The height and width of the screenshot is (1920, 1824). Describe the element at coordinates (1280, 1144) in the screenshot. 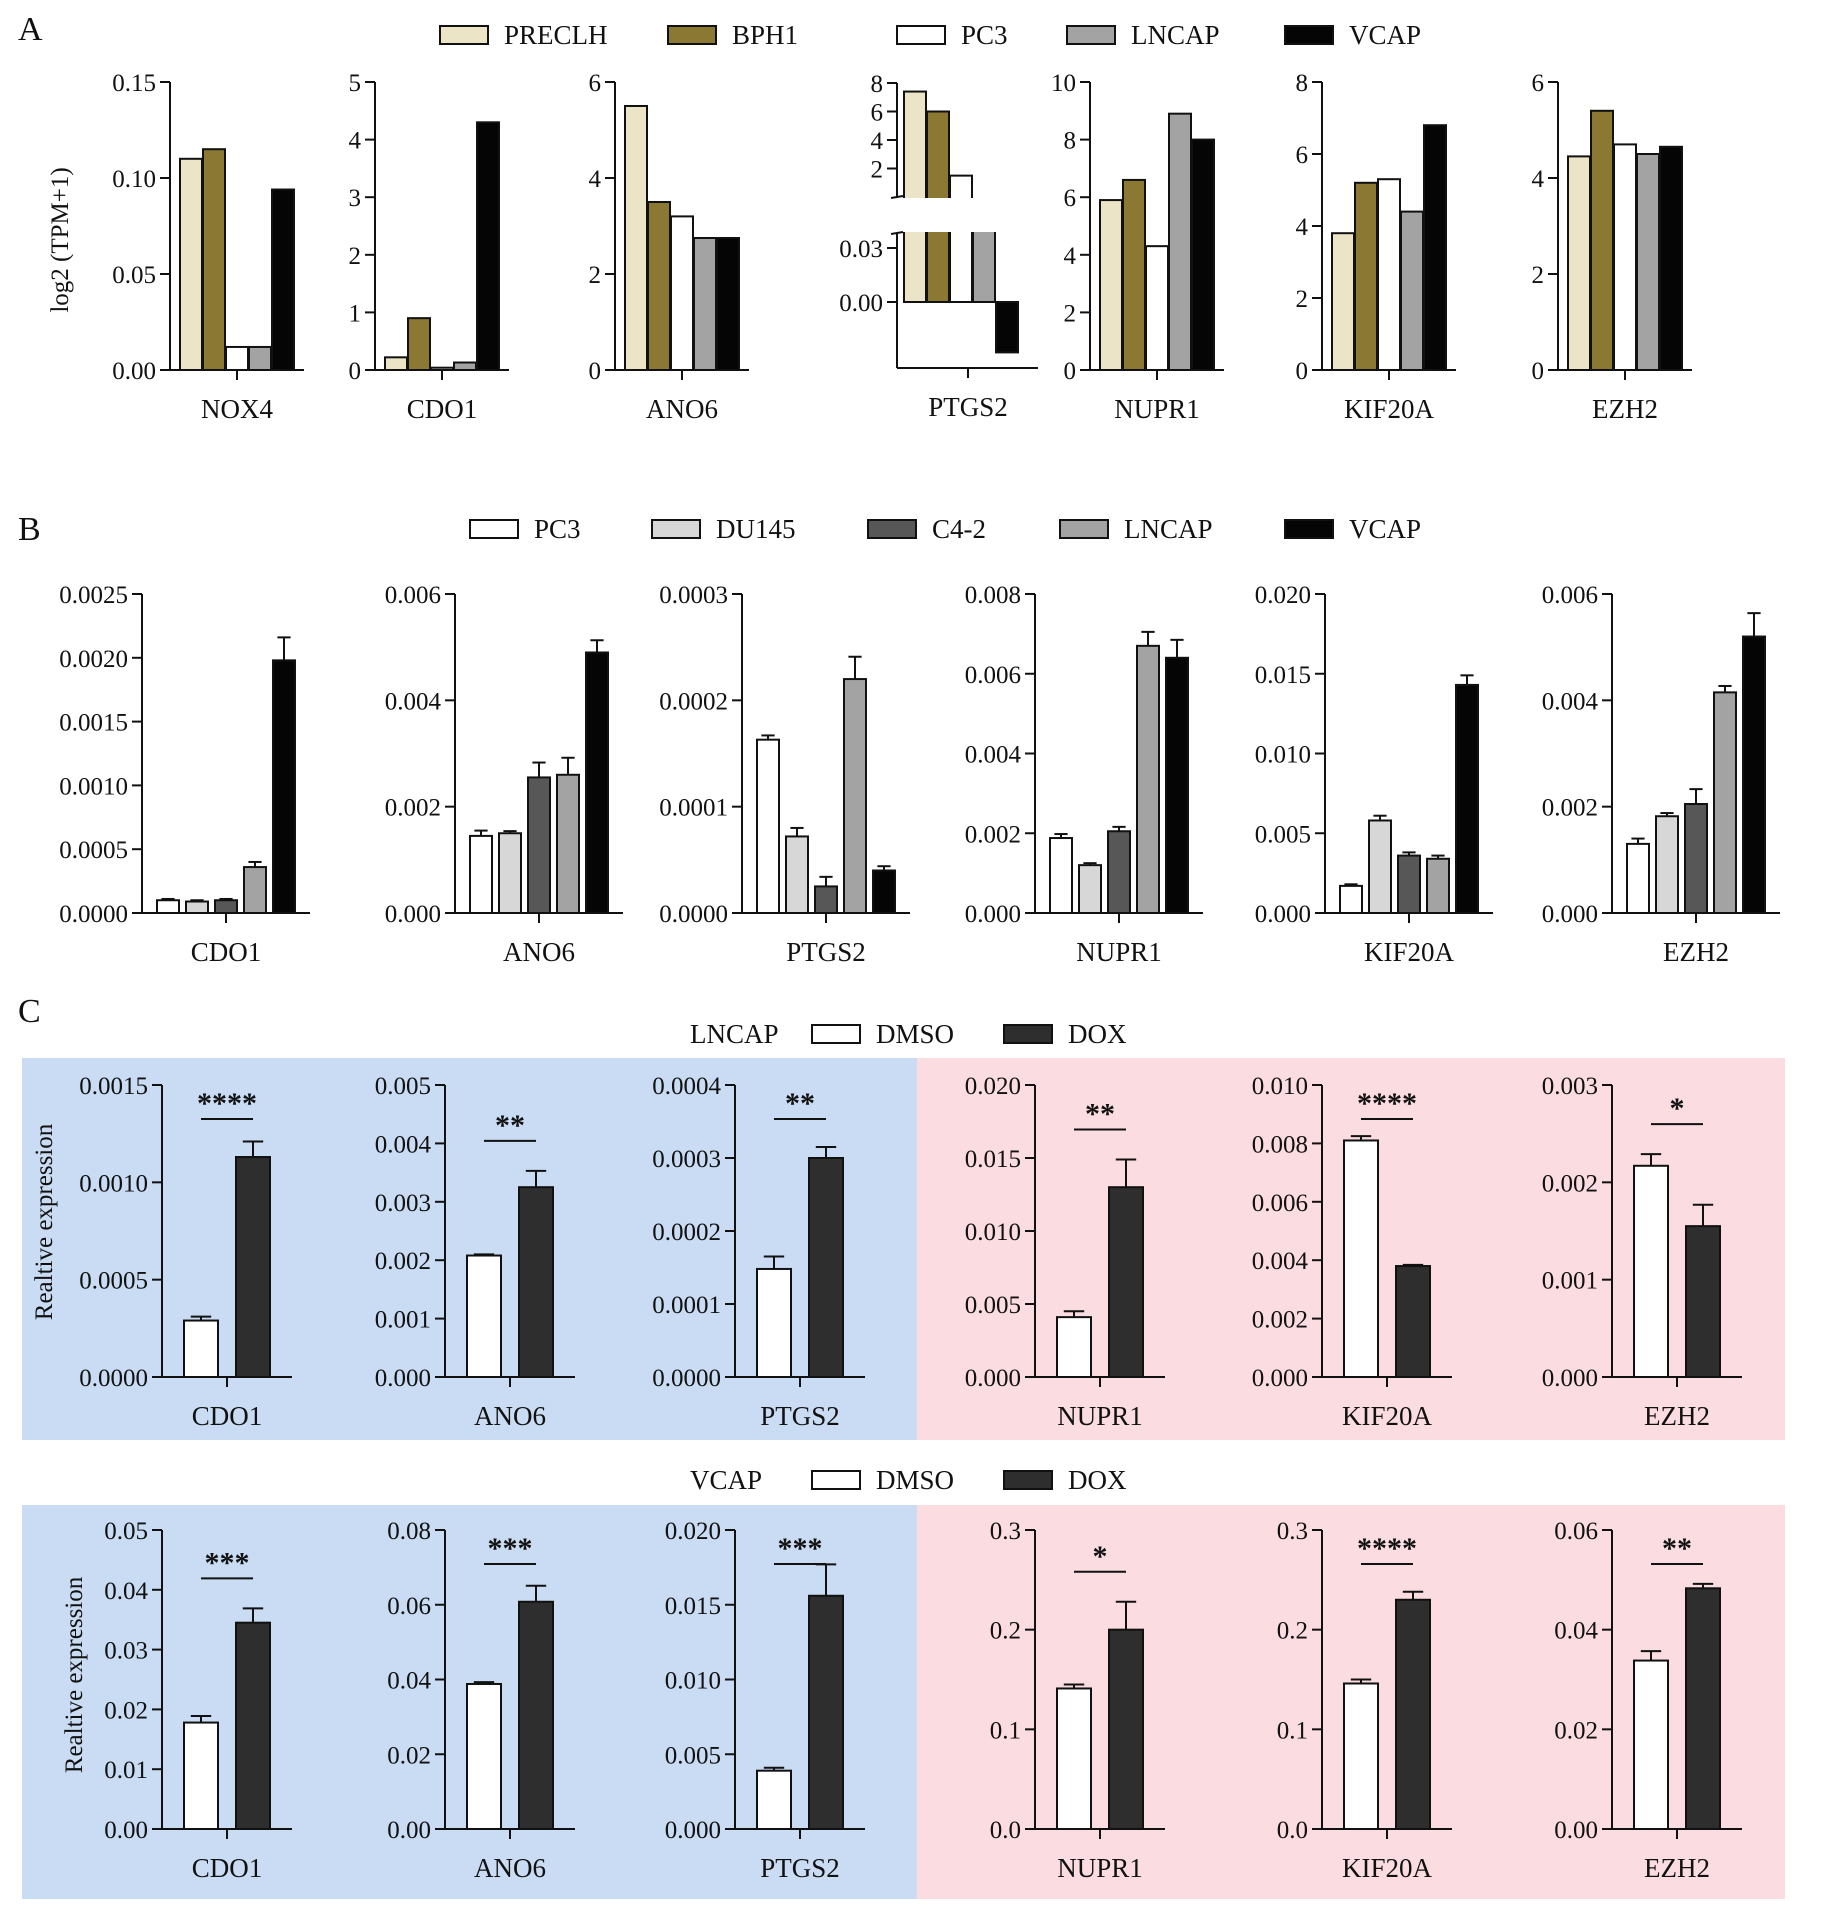

I see `y-tick-label: 0.008` at that location.